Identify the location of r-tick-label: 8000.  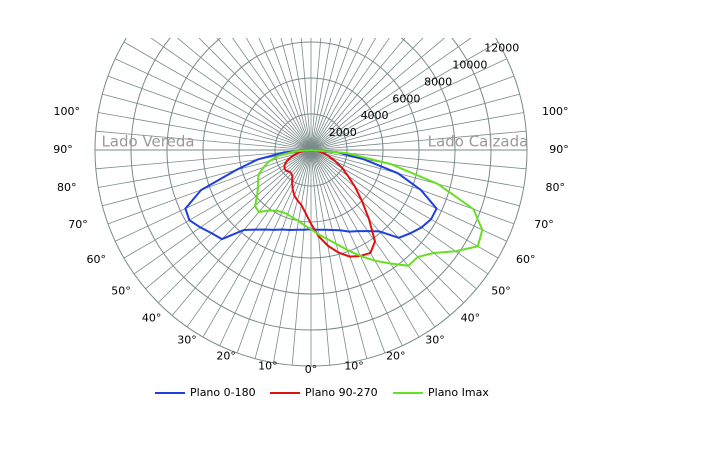
(438, 81).